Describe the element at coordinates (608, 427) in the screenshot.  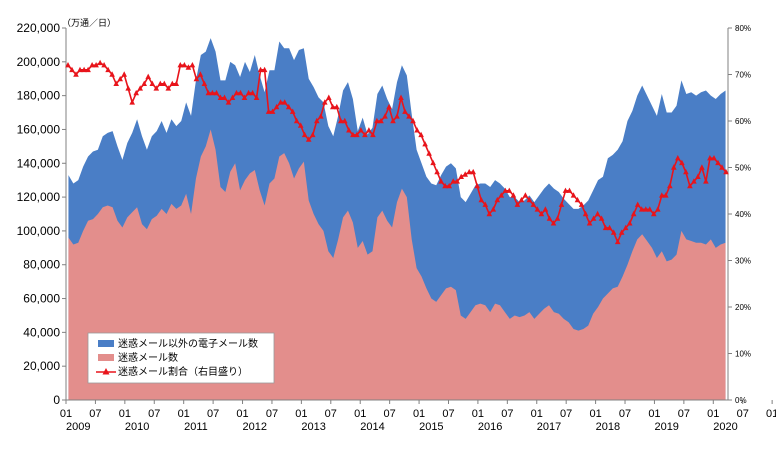
I see `x-year-label: 2018` at that location.